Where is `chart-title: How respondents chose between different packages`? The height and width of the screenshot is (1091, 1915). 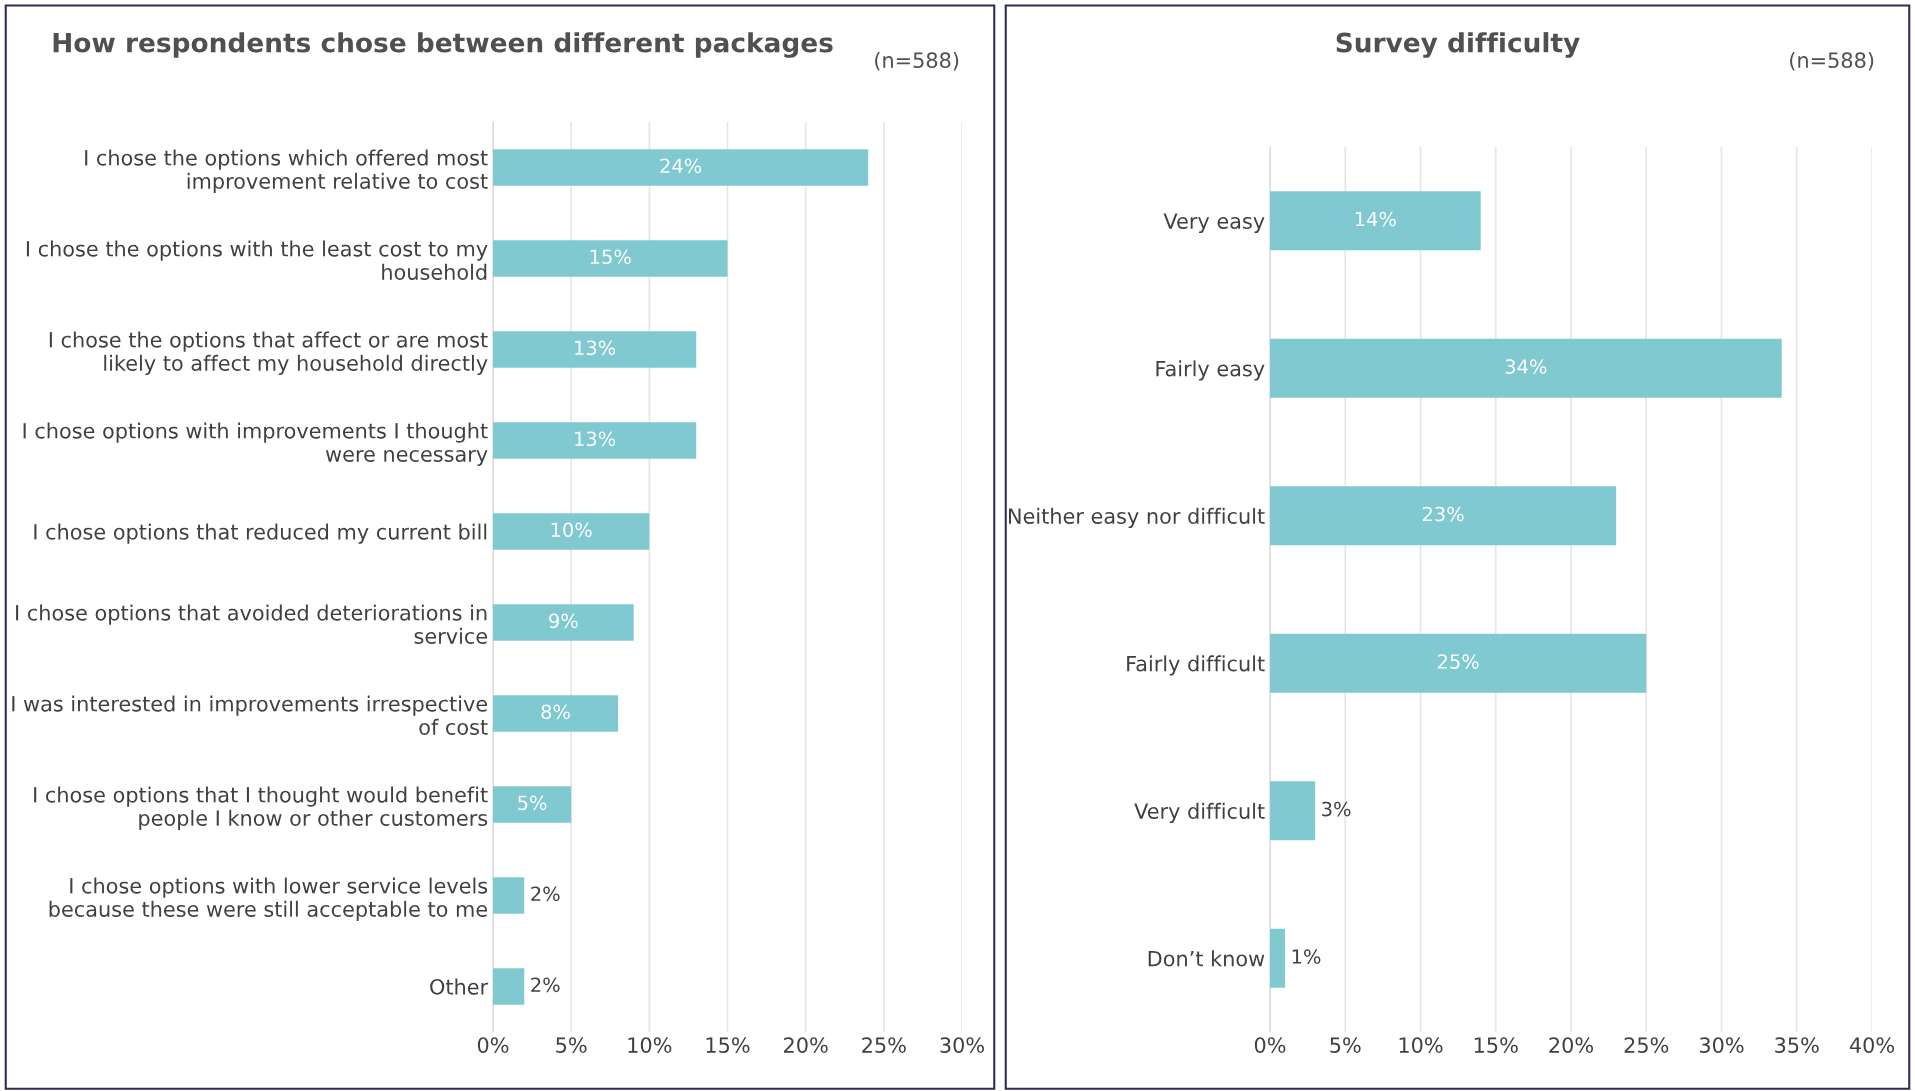
chart-title: How respondents chose between different packages is located at coordinates (443, 45).